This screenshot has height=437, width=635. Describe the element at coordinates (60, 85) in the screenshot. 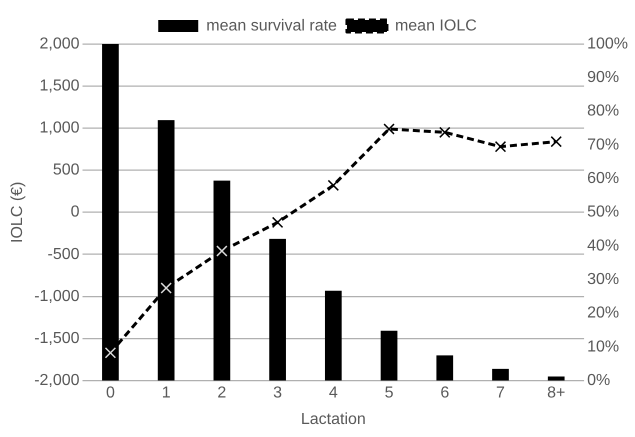

I see `y-tick-label: 1,500` at that location.